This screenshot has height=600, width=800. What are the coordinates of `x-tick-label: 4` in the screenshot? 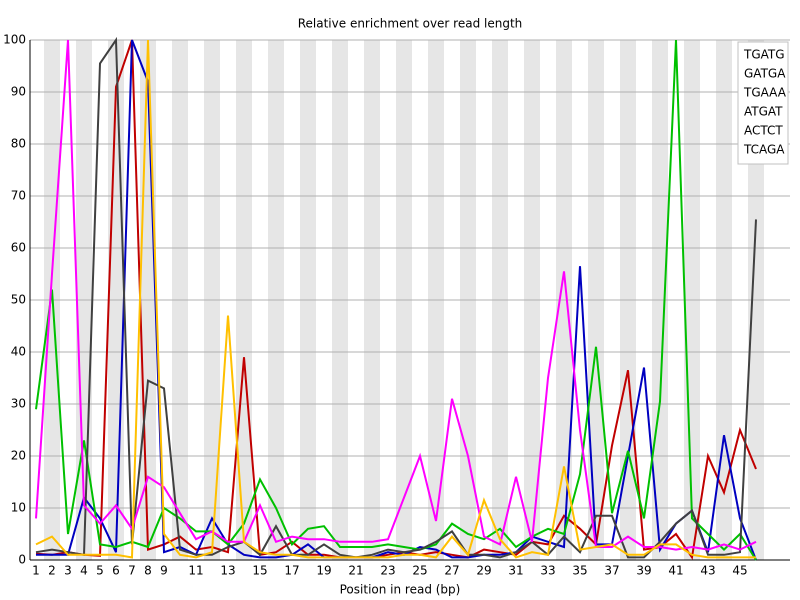 It's located at (84, 571).